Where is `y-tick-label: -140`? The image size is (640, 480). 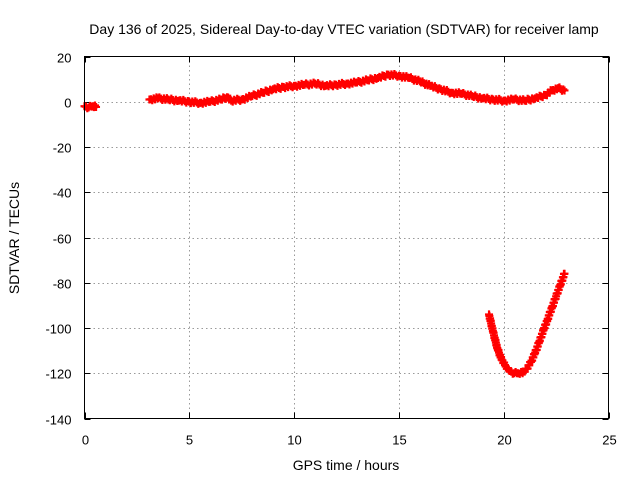 y-tick-label: -140 is located at coordinates (58, 420).